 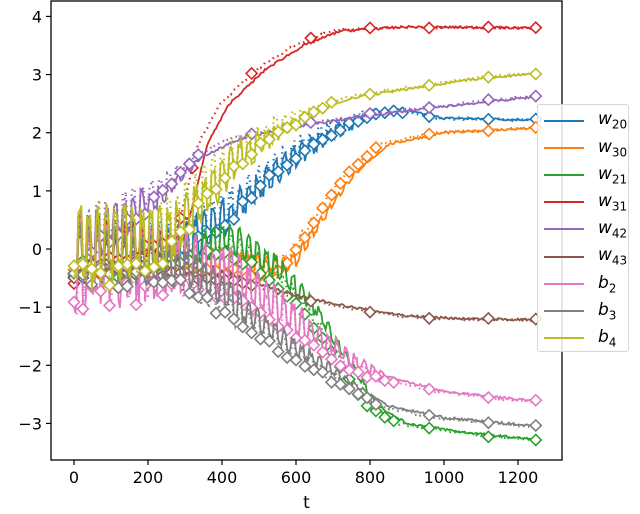 I want to click on x-axis-title: t, so click(x=306, y=503).